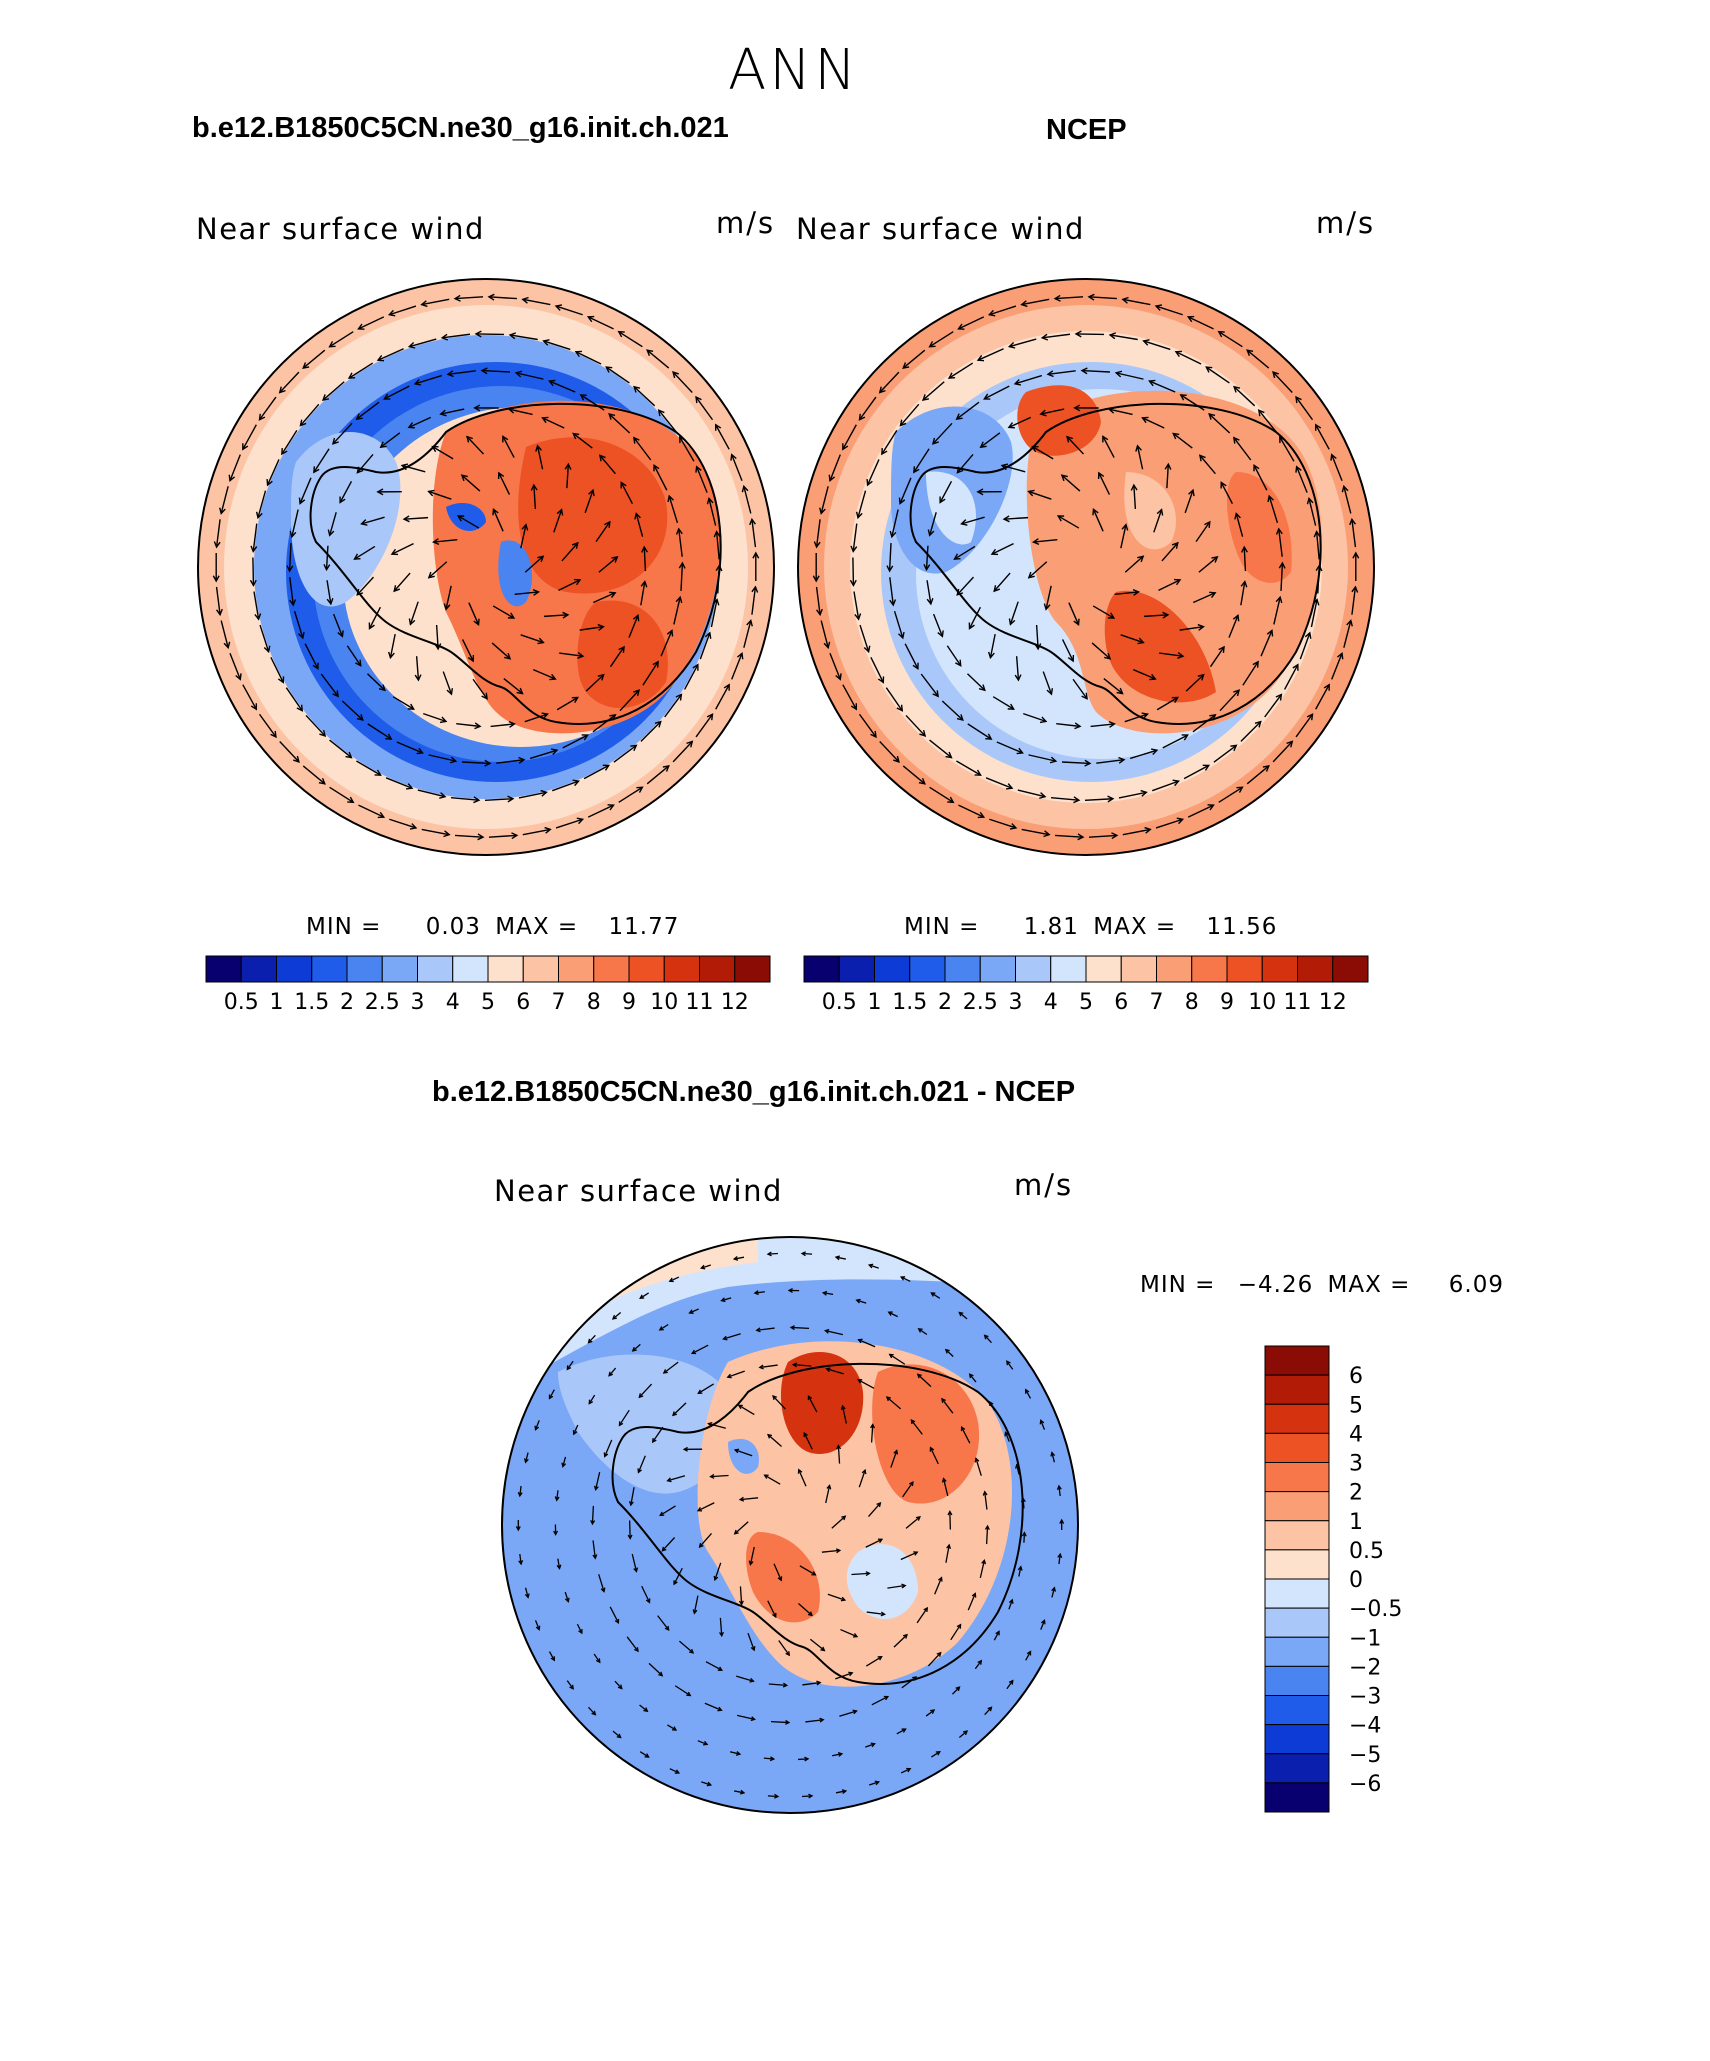 Image resolution: width=1710 pixels, height=2061 pixels. What do you see at coordinates (942, 927) in the screenshot?
I see `panel2-min-label: MIN =` at bounding box center [942, 927].